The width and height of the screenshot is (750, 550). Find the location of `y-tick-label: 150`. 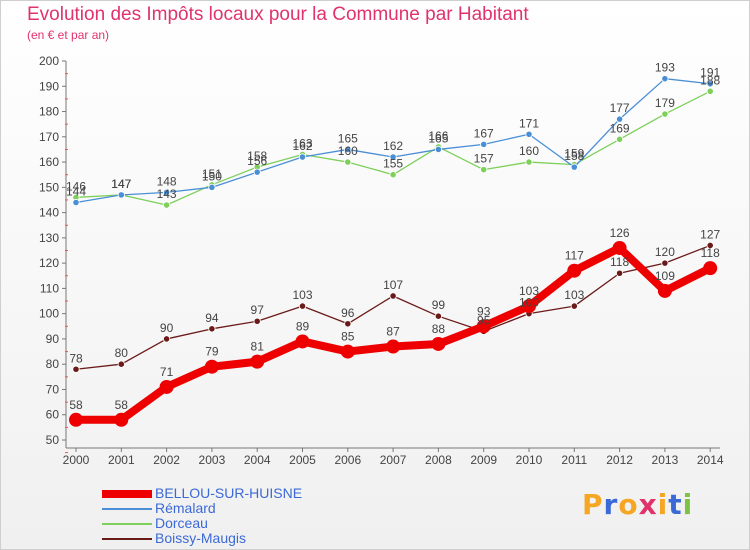

y-tick-label: 150 is located at coordinates (49, 187).